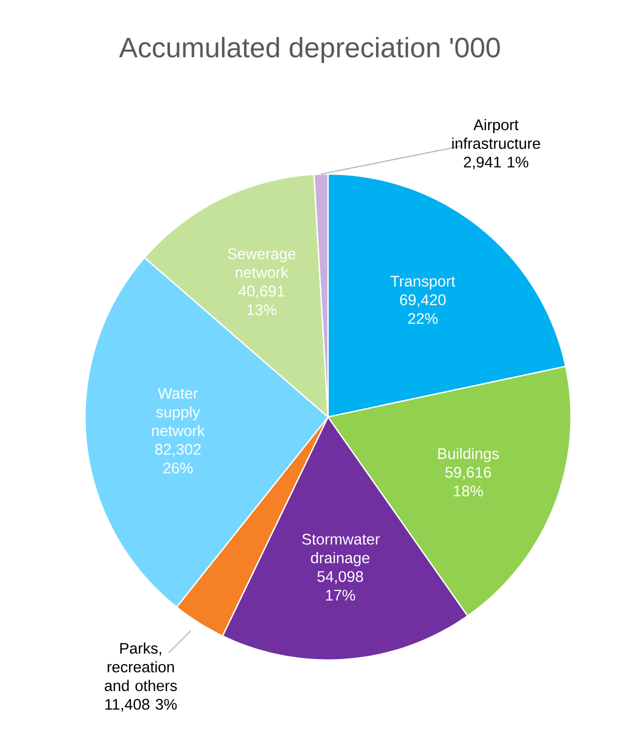 This screenshot has height=743, width=620. Describe the element at coordinates (468, 481) in the screenshot. I see `data-label: 59,616 18%` at that location.